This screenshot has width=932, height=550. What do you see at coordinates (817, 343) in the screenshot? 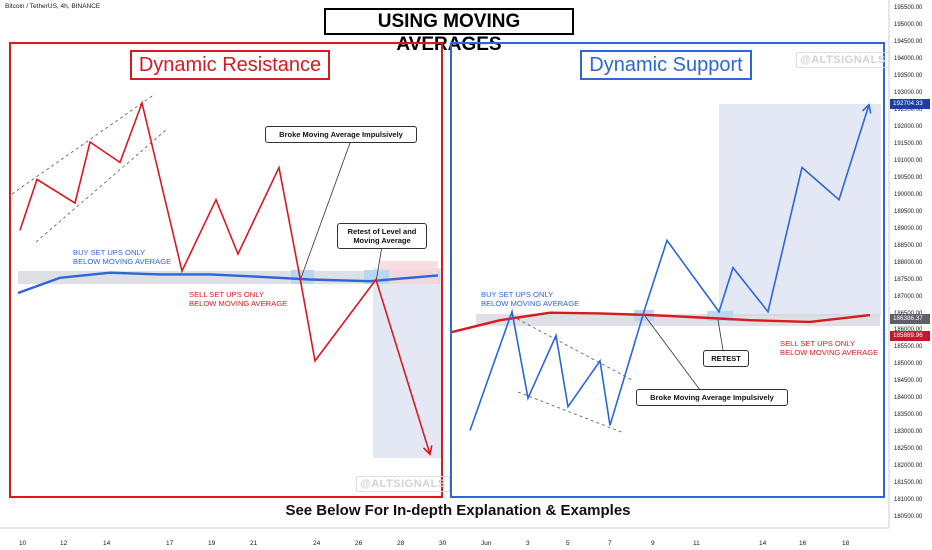
I see `right-sell-note-line1: SELL SET UPS ONLY` at bounding box center [817, 343].